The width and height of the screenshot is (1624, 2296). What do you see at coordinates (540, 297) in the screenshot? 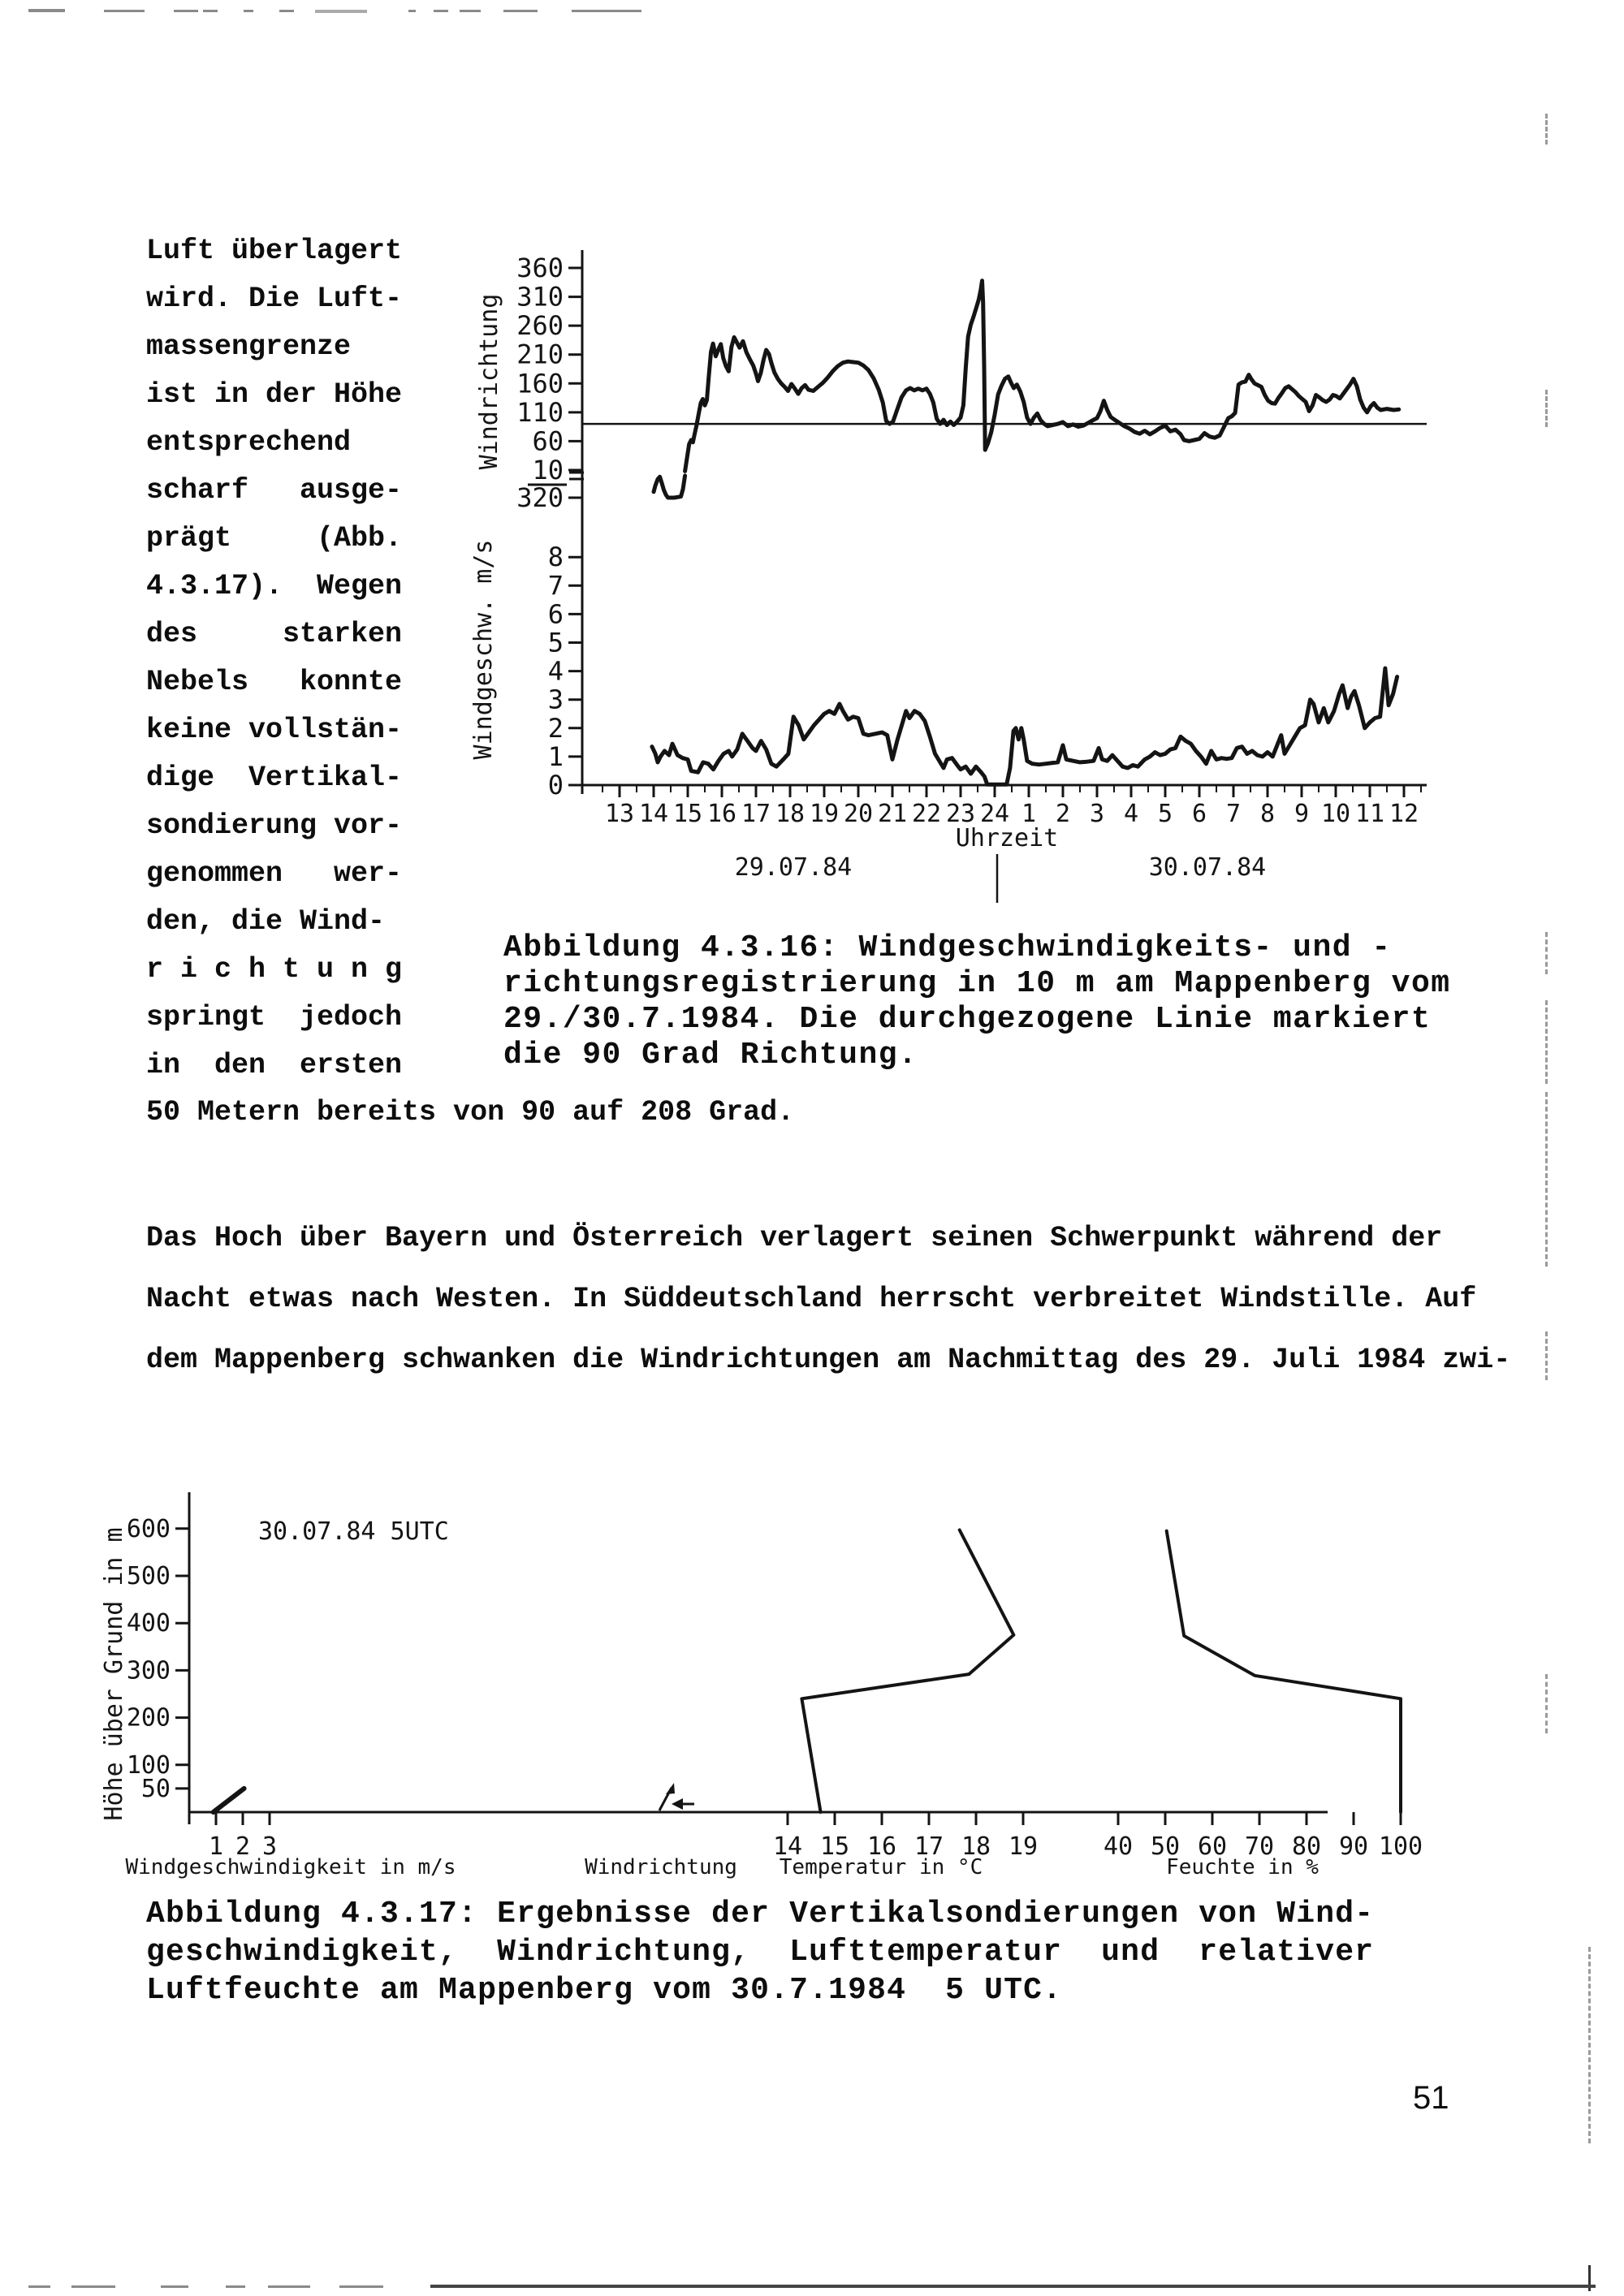
I see `svg-text: 310` at bounding box center [540, 297].